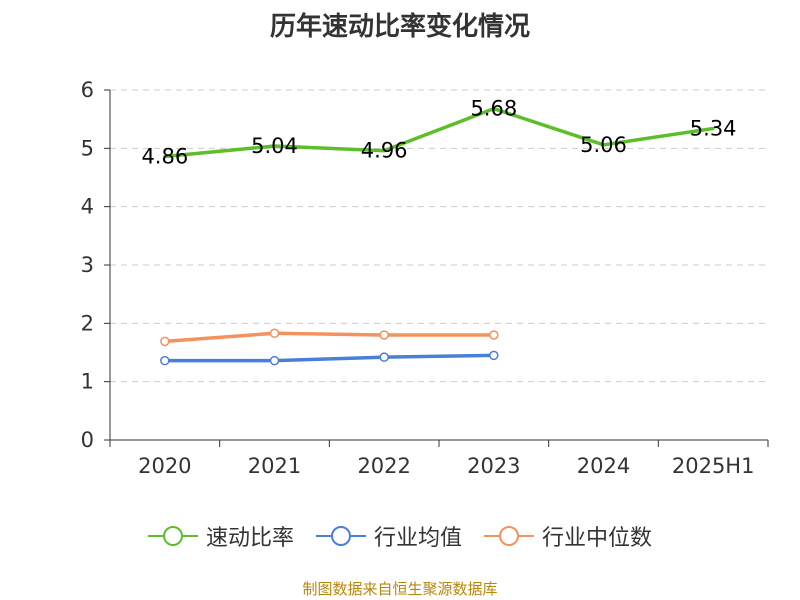 The height and width of the screenshot is (600, 800). I want to click on y-tick-label: 4, so click(87, 207).